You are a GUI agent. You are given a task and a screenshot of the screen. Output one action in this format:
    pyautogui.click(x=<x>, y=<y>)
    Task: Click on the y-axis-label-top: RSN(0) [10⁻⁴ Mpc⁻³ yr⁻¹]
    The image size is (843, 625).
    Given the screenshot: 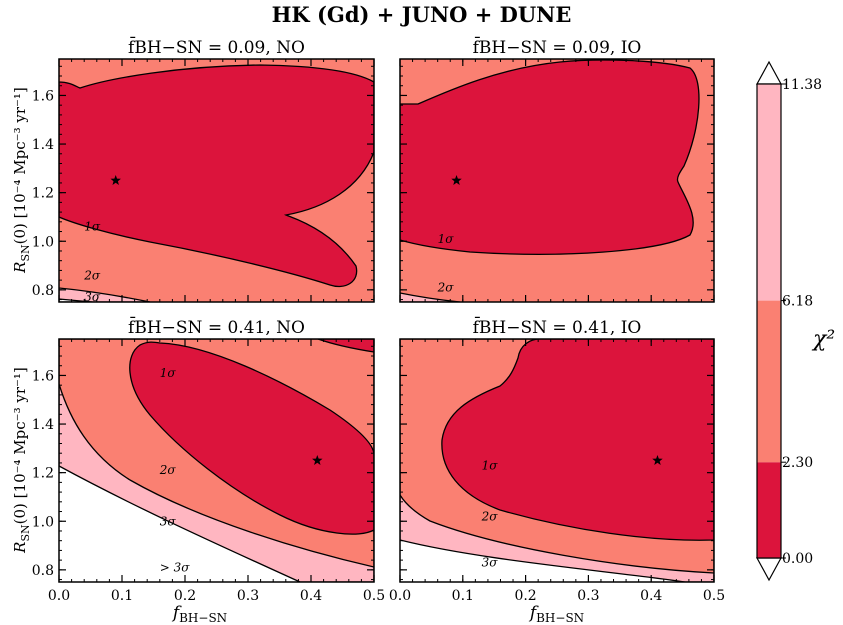 What is the action you would take?
    pyautogui.click(x=21, y=180)
    